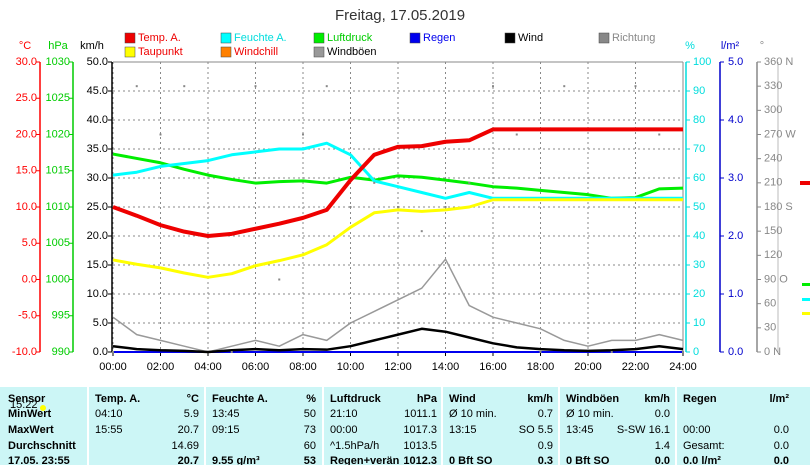 The width and height of the screenshot is (810, 465). I want to click on legend-label: Wind, so click(530, 38).